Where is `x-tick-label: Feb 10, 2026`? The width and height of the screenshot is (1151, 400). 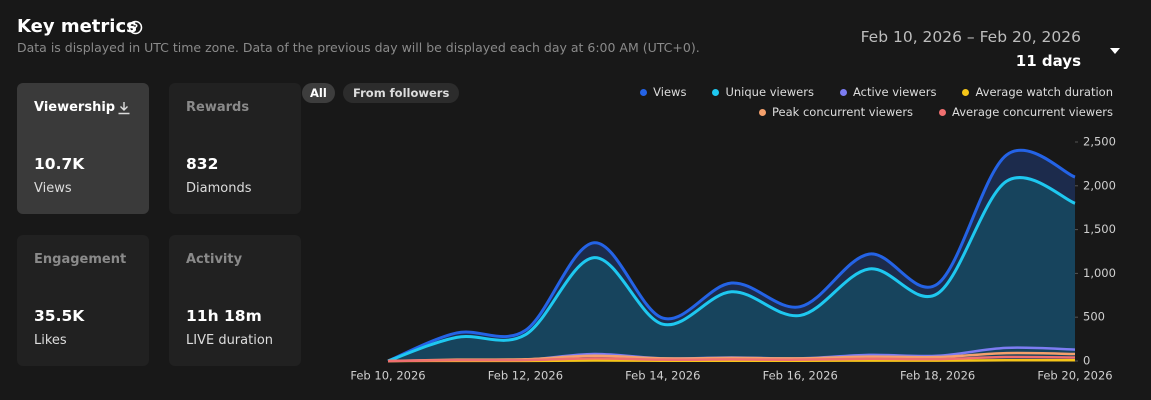
x-tick-label: Feb 10, 2026 is located at coordinates (387, 376).